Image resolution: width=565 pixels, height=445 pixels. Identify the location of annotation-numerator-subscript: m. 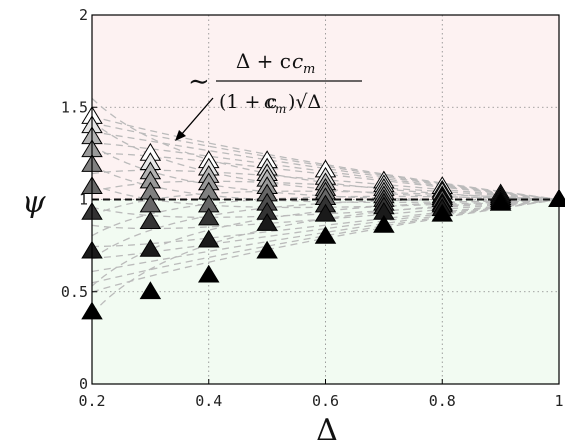
(309, 69).